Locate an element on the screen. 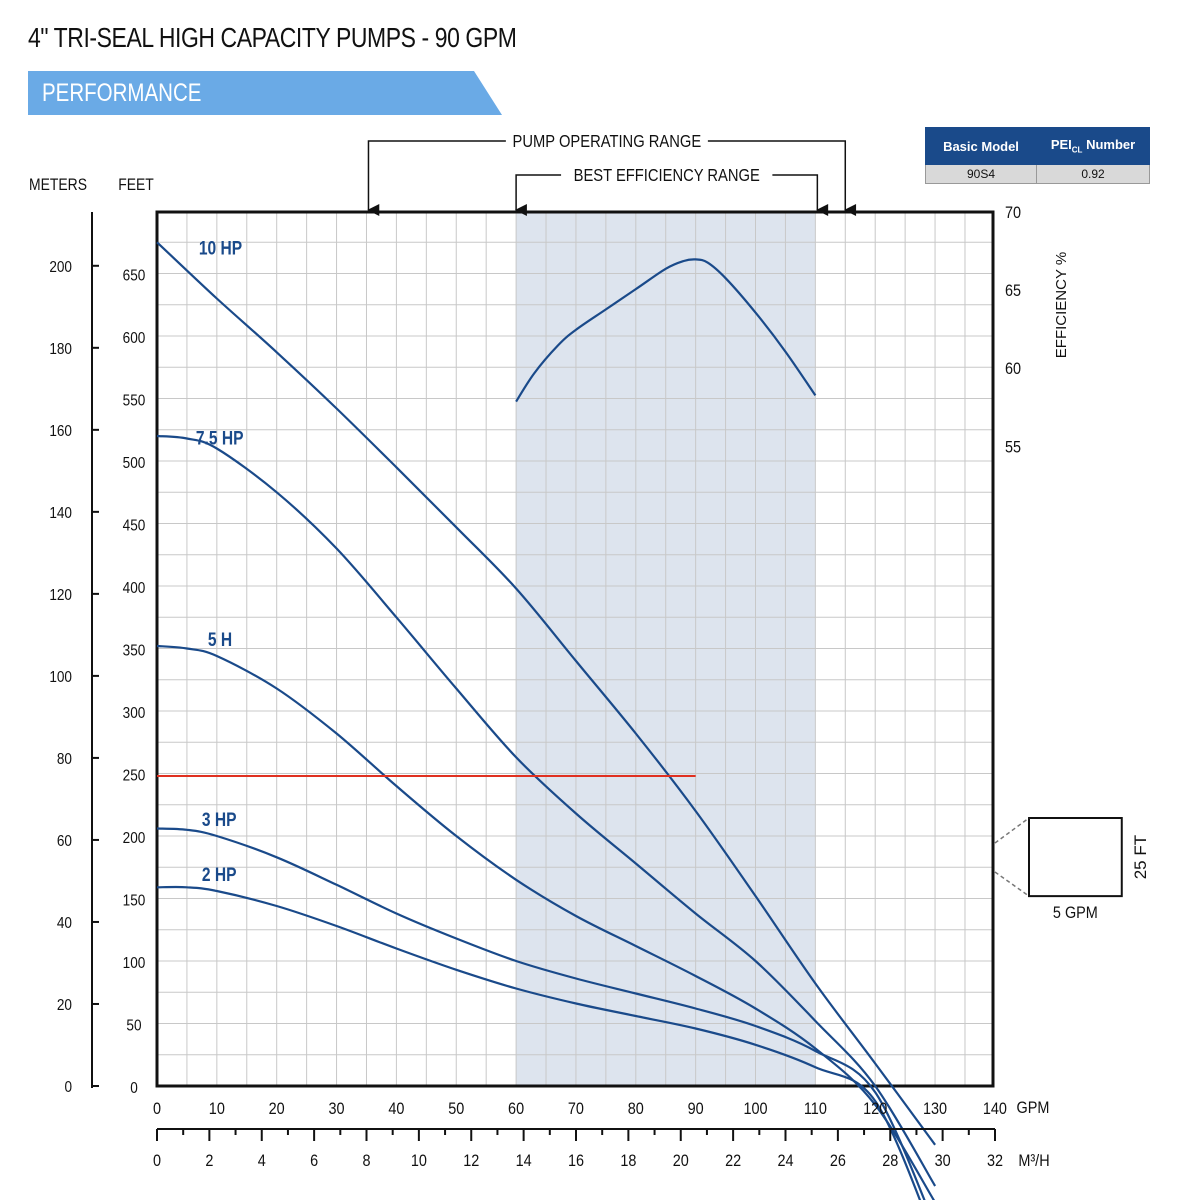 This screenshot has height=1200, width=1194. gpm-tick-label: 10 is located at coordinates (217, 1109).